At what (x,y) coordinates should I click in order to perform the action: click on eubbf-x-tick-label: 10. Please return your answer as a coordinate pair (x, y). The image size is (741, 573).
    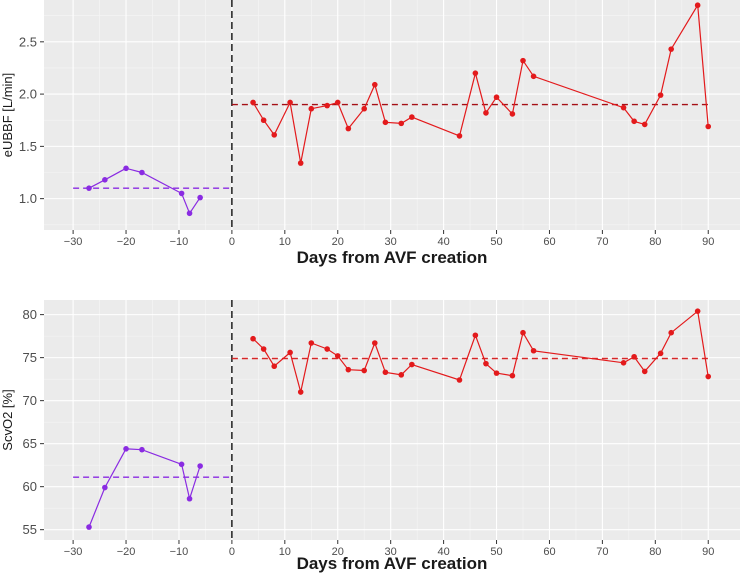
    Looking at the image, I should click on (285, 242).